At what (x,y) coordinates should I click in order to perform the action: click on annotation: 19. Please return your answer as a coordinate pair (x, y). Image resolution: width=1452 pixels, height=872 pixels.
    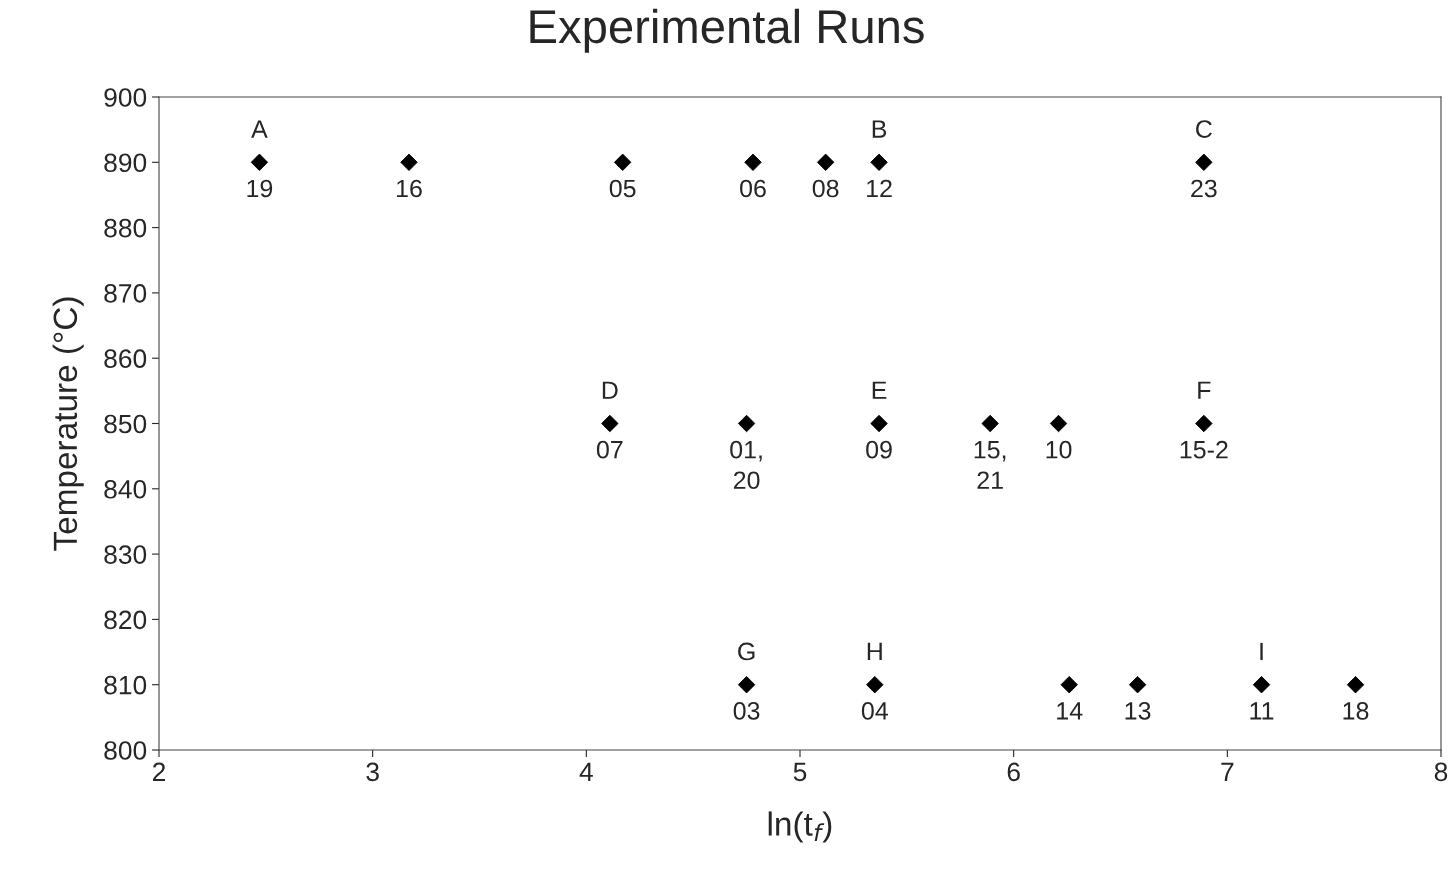
    Looking at the image, I should click on (260, 188).